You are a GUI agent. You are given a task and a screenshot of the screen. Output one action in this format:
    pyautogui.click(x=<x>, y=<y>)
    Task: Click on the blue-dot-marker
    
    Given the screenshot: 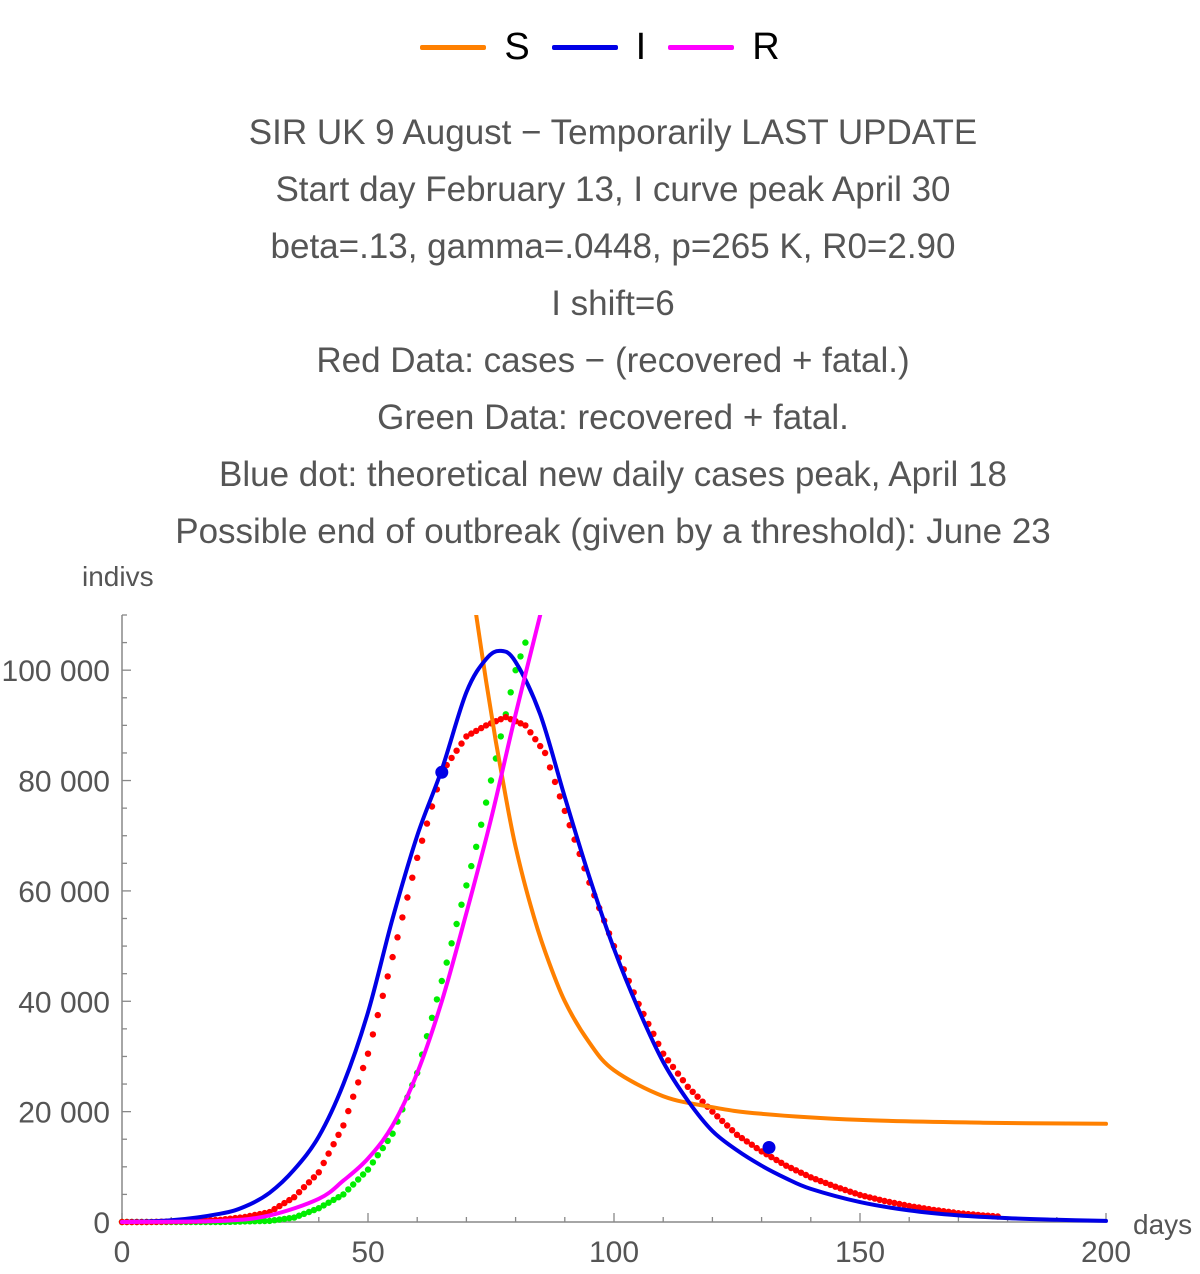 What is the action you would take?
    pyautogui.click(x=769, y=1147)
    